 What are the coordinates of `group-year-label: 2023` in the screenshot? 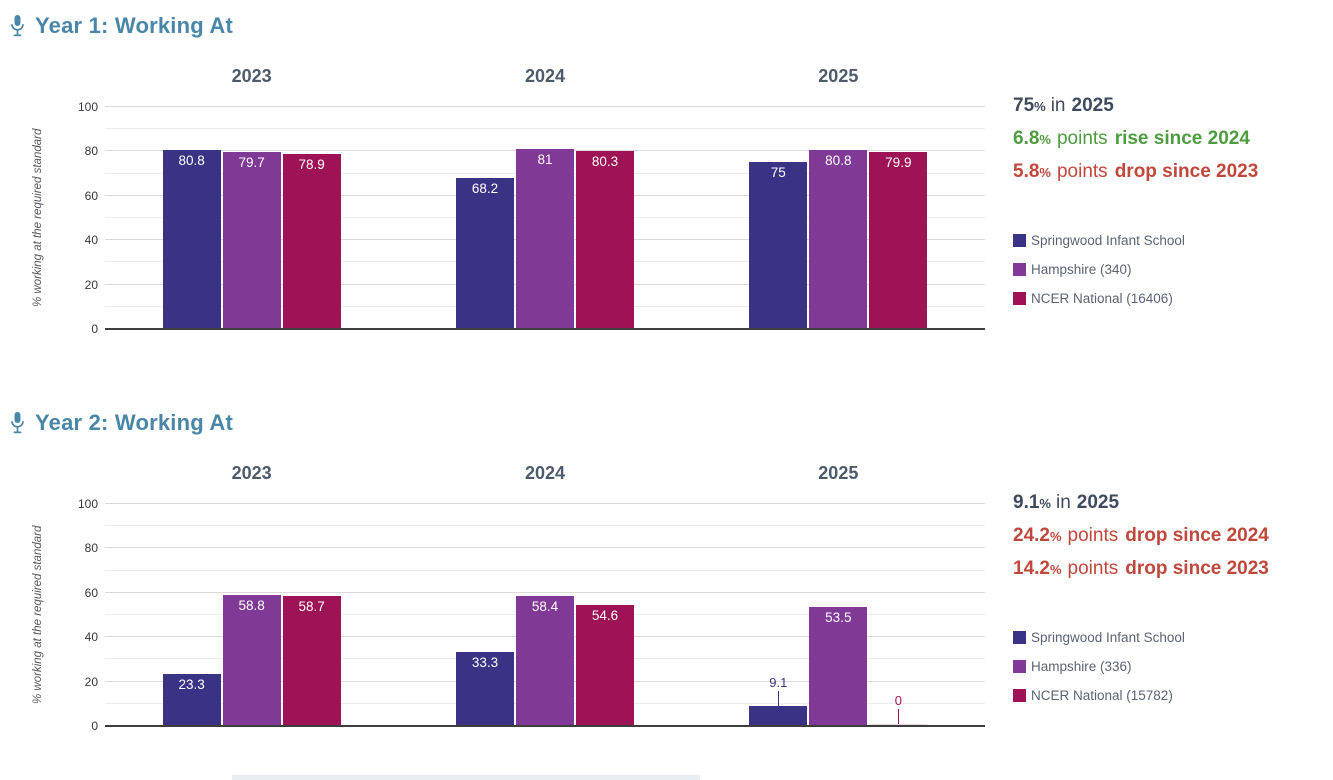 It's located at (251, 76).